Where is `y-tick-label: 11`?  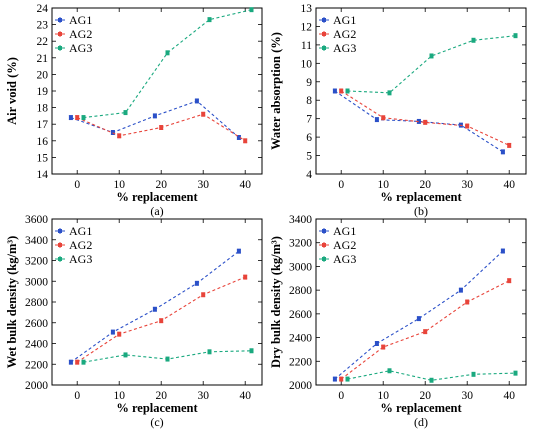
y-tick-label: 11 is located at coordinates (306, 46).